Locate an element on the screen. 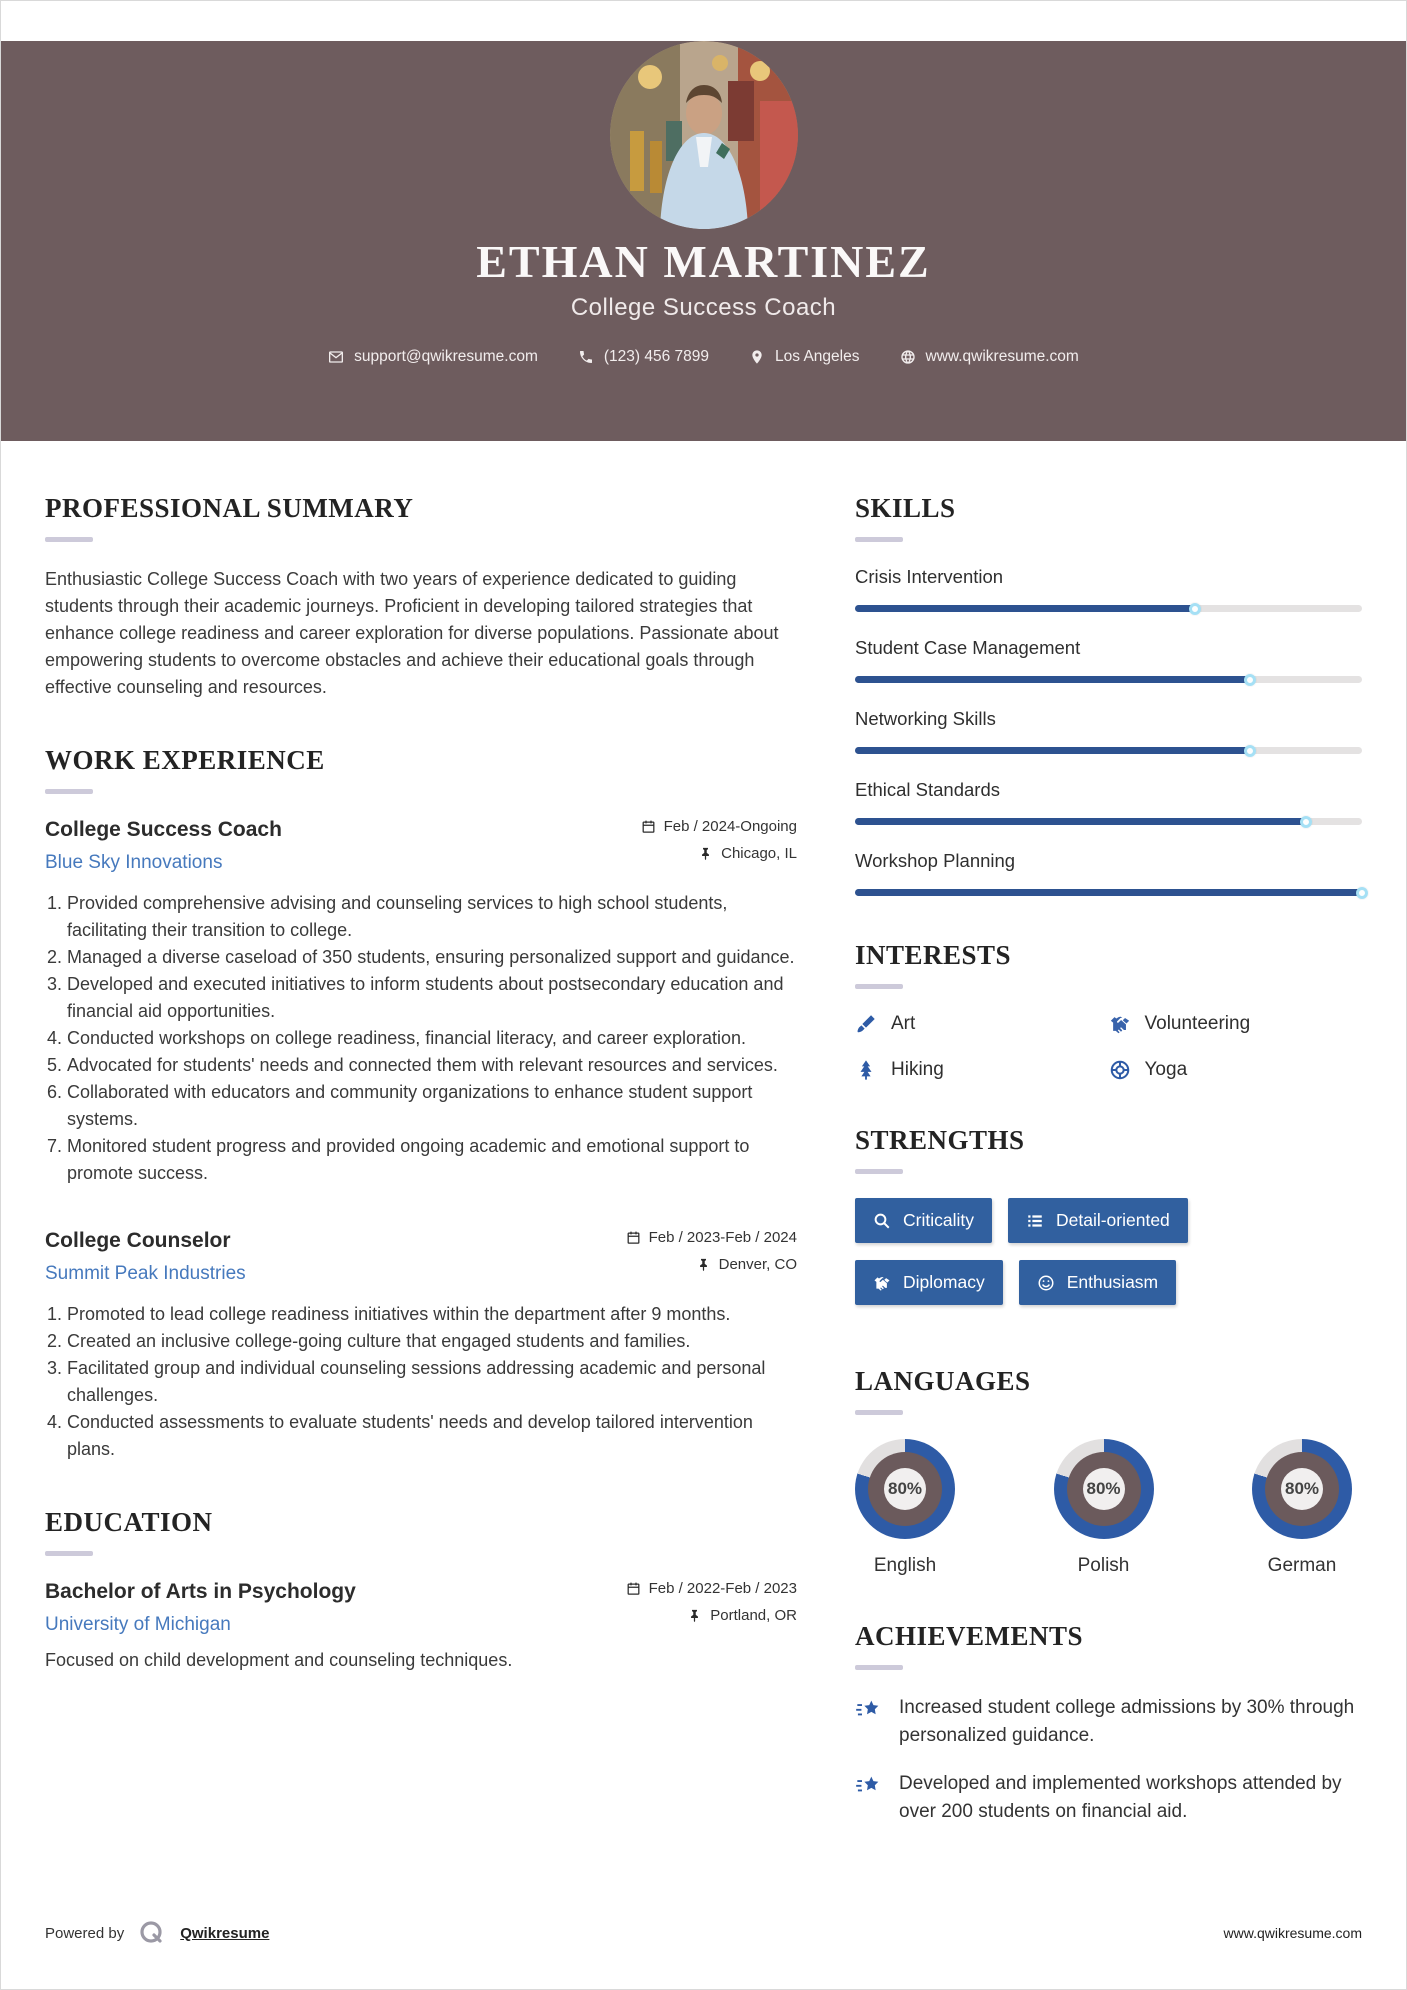  skill-item: Crisis Intervention is located at coordinates (1108, 590).